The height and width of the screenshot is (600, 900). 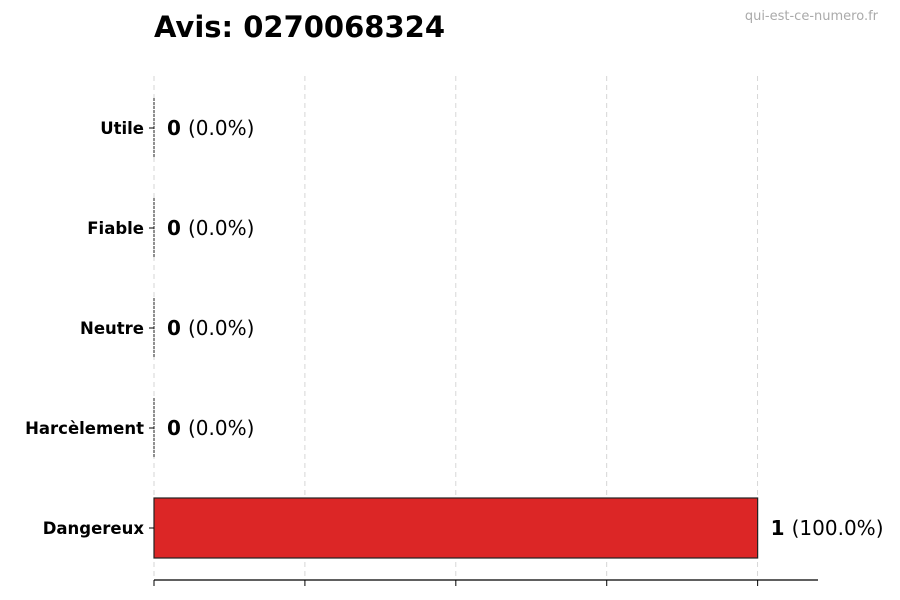 What do you see at coordinates (811, 16) in the screenshot?
I see `watermark: qui-est-ce-numero.fr` at bounding box center [811, 16].